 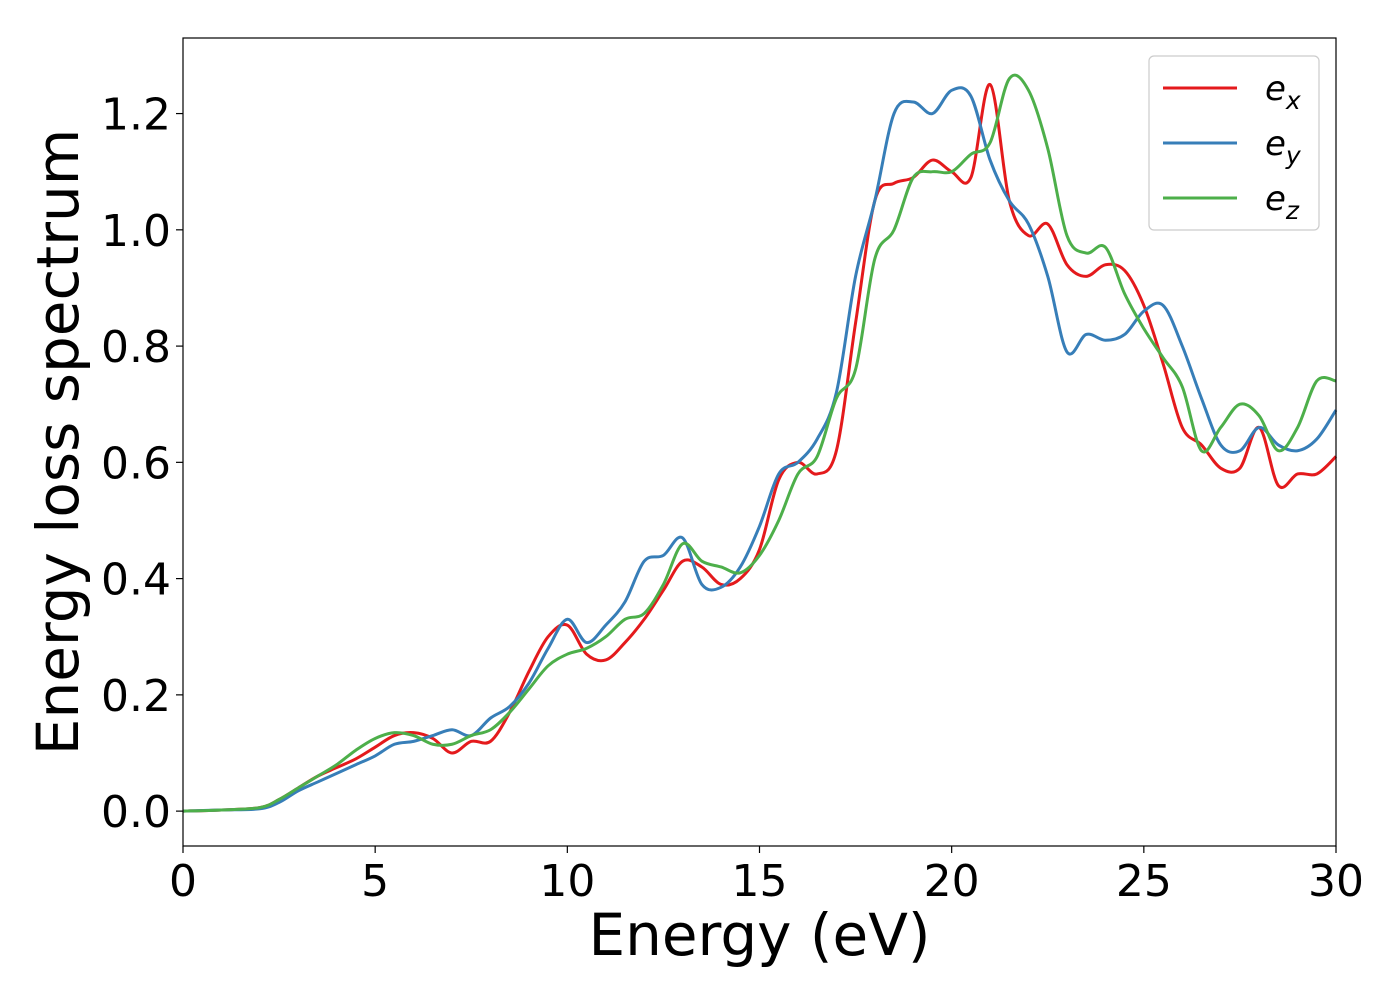 I want to click on y-tick-label: 0.2, so click(x=136, y=696).